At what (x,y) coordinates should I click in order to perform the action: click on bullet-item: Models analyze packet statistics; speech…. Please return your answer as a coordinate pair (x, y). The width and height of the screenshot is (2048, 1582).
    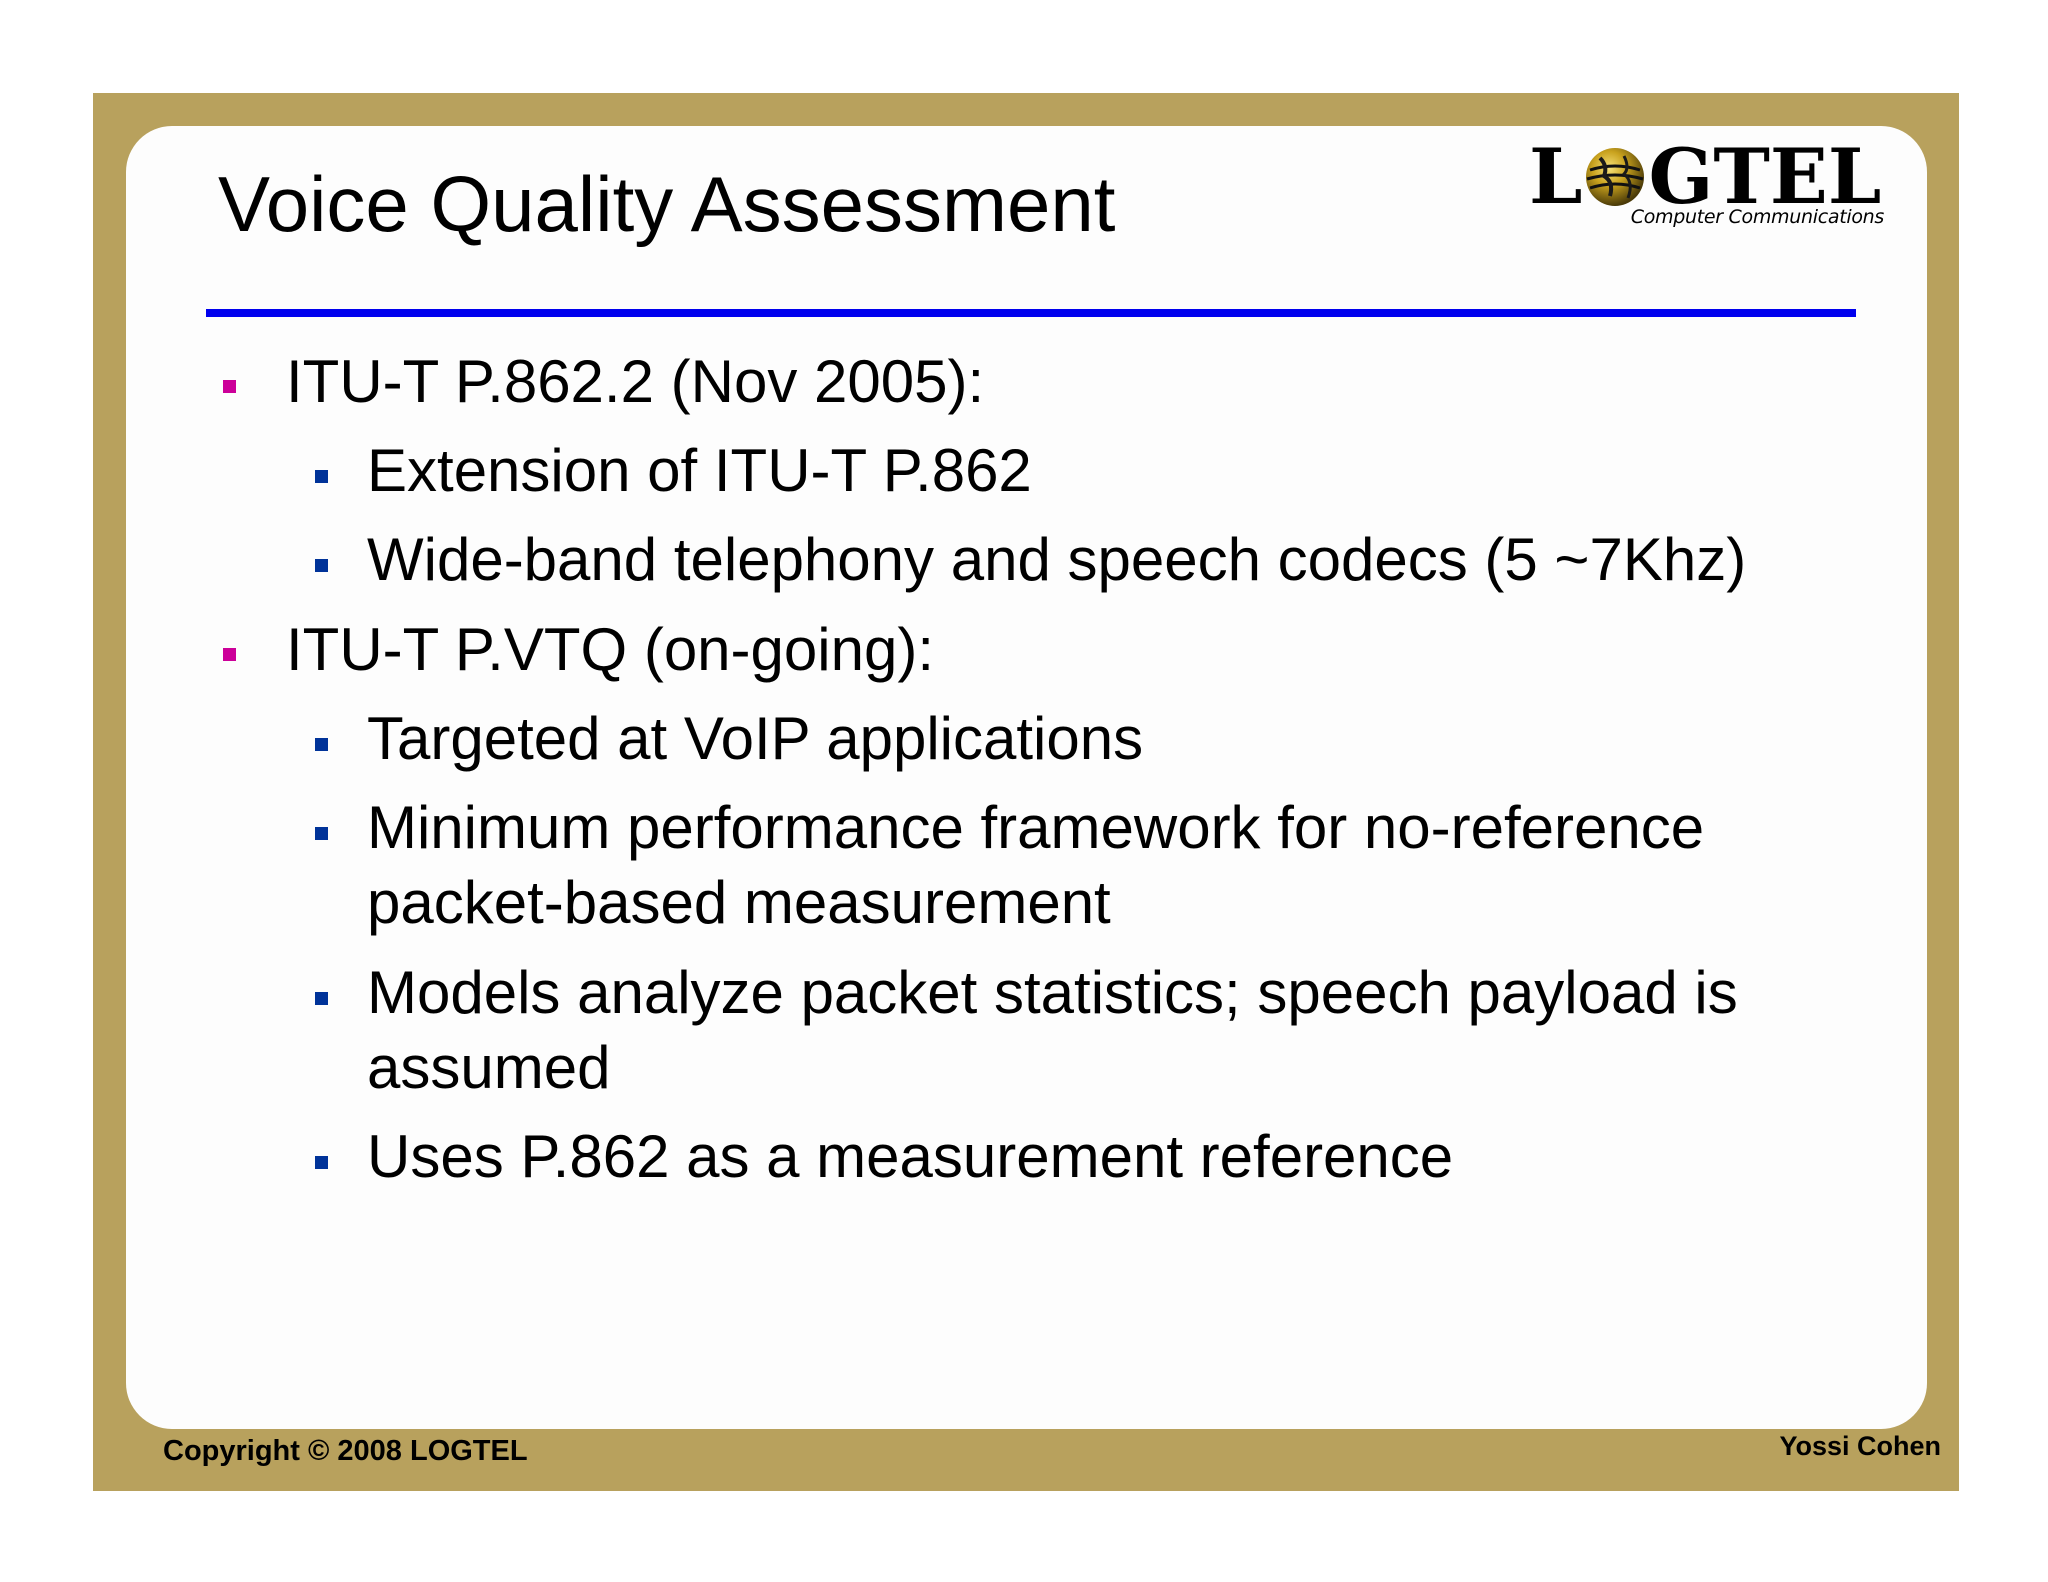
    Looking at the image, I should click on (1052, 992).